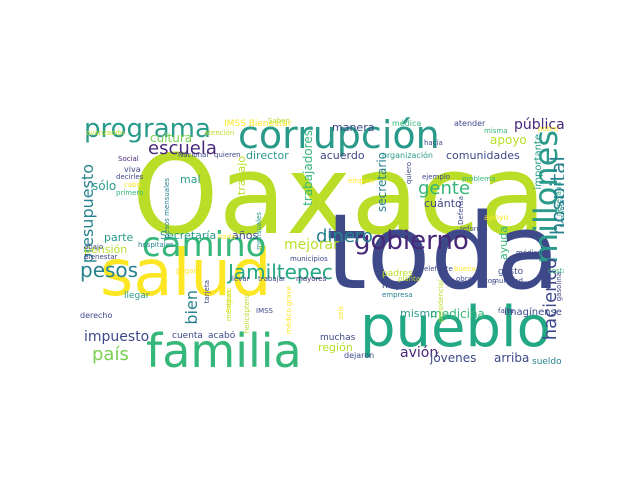 The width and height of the screenshot is (640, 480). What do you see at coordinates (408, 155) in the screenshot?
I see `cloud-word: organización` at bounding box center [408, 155].